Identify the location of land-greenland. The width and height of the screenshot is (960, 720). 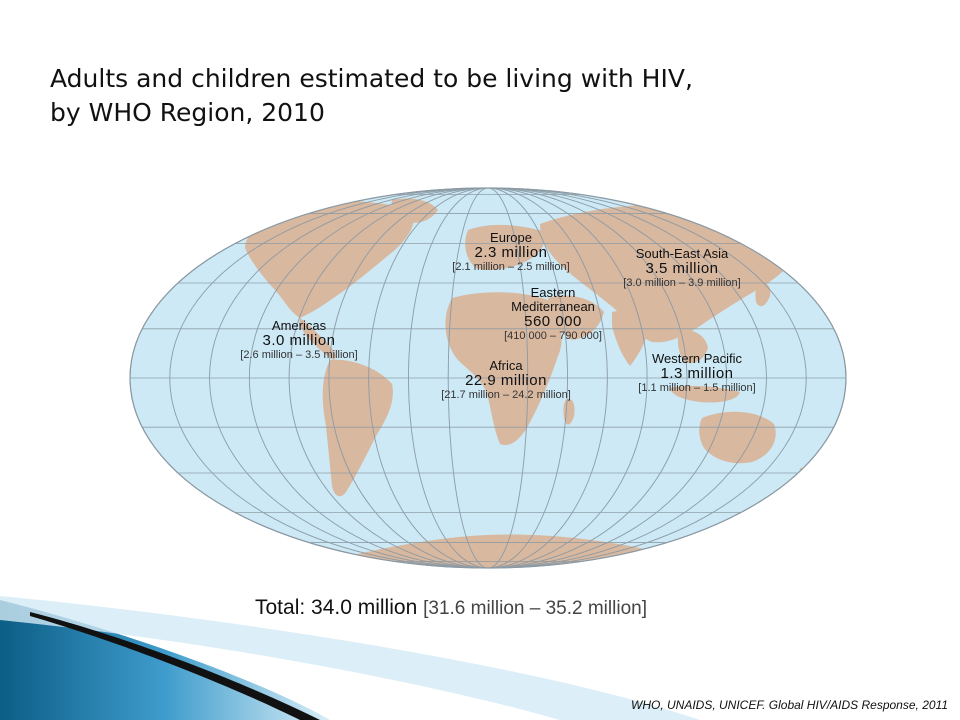
(414, 210).